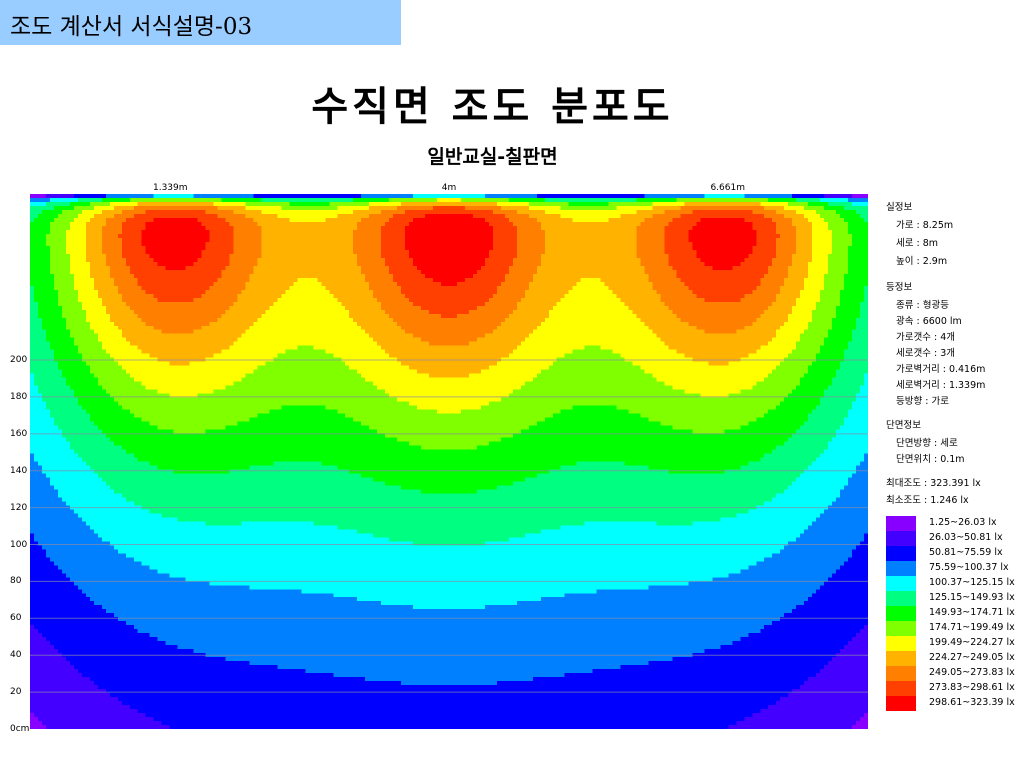 The width and height of the screenshot is (1024, 768). I want to click on room-depth: 세로 : 8m, so click(917, 243).